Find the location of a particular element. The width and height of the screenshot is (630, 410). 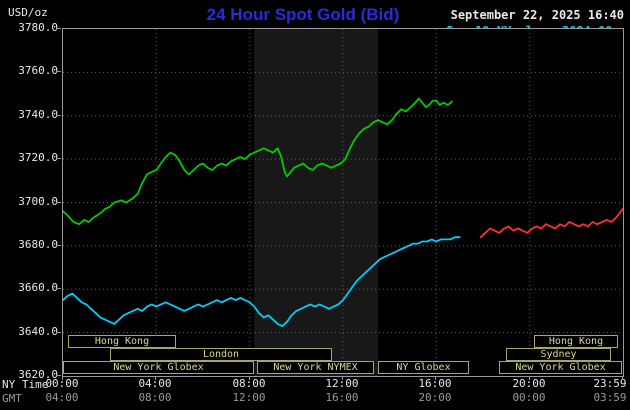

y-axis-tick-label: 3720.0 is located at coordinates (38, 157).